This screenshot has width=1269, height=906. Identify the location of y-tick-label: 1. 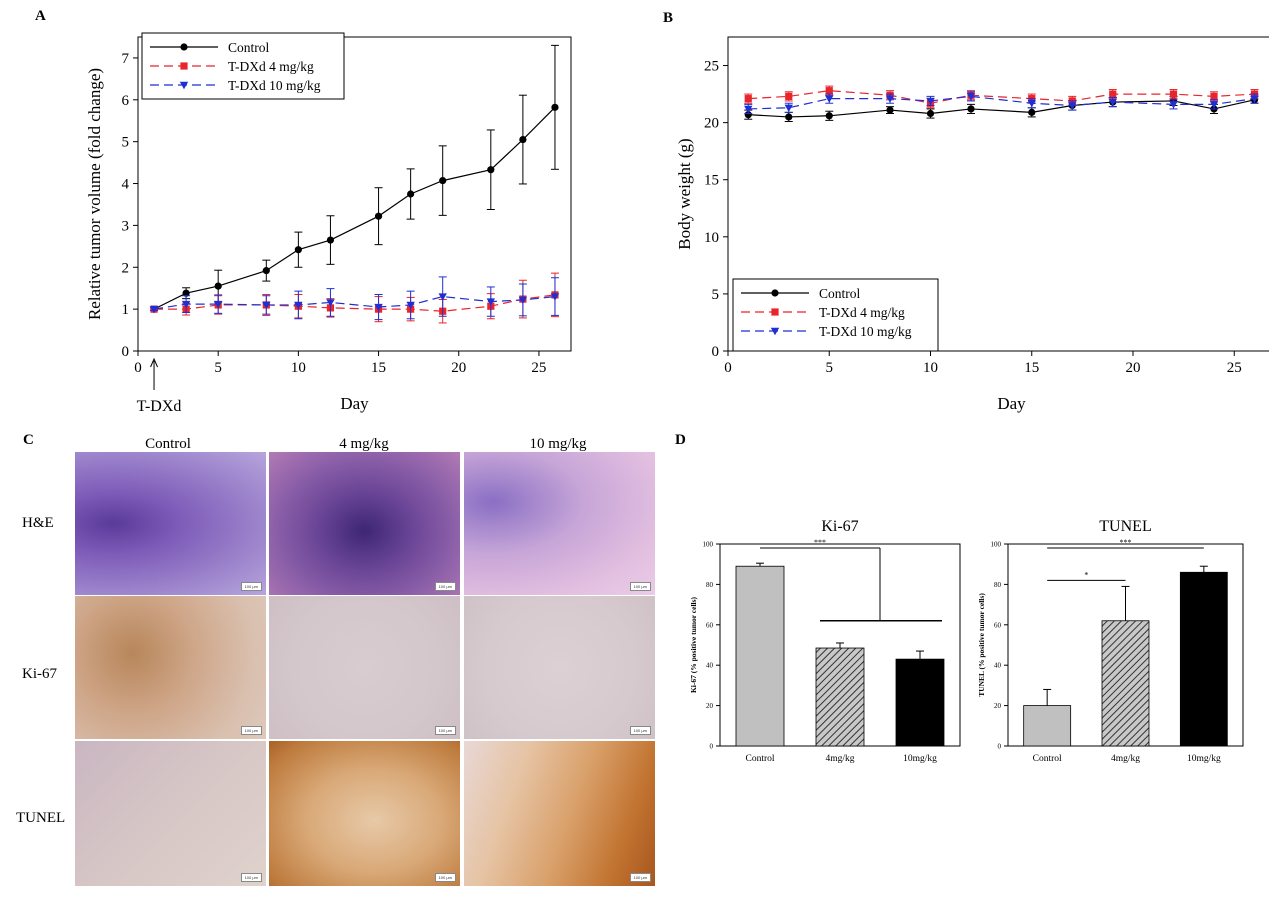
(126, 310).